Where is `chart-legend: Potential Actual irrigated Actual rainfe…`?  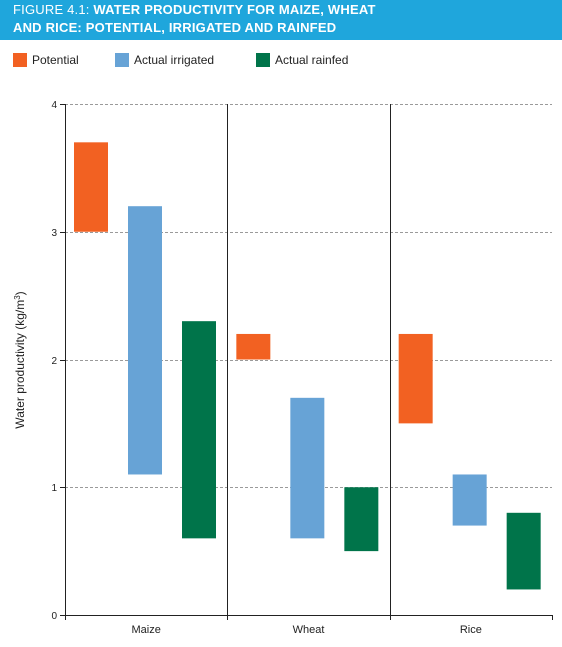 chart-legend: Potential Actual irrigated Actual rainfe… is located at coordinates (281, 62).